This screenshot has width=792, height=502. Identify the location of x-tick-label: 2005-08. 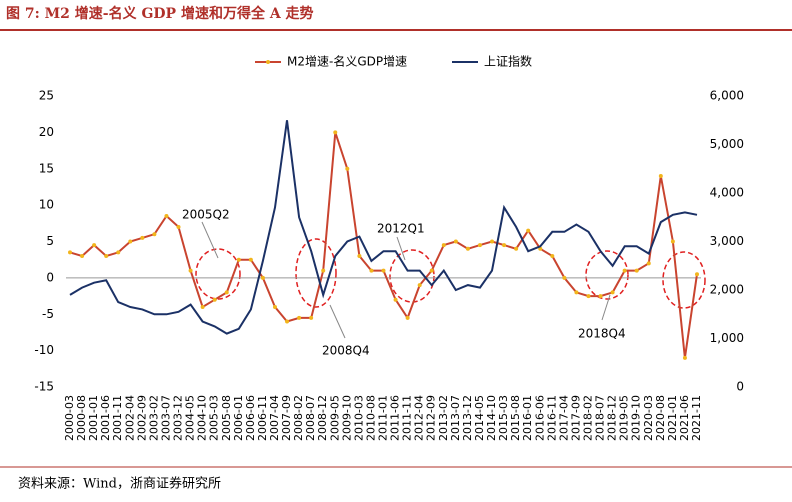
(226, 418).